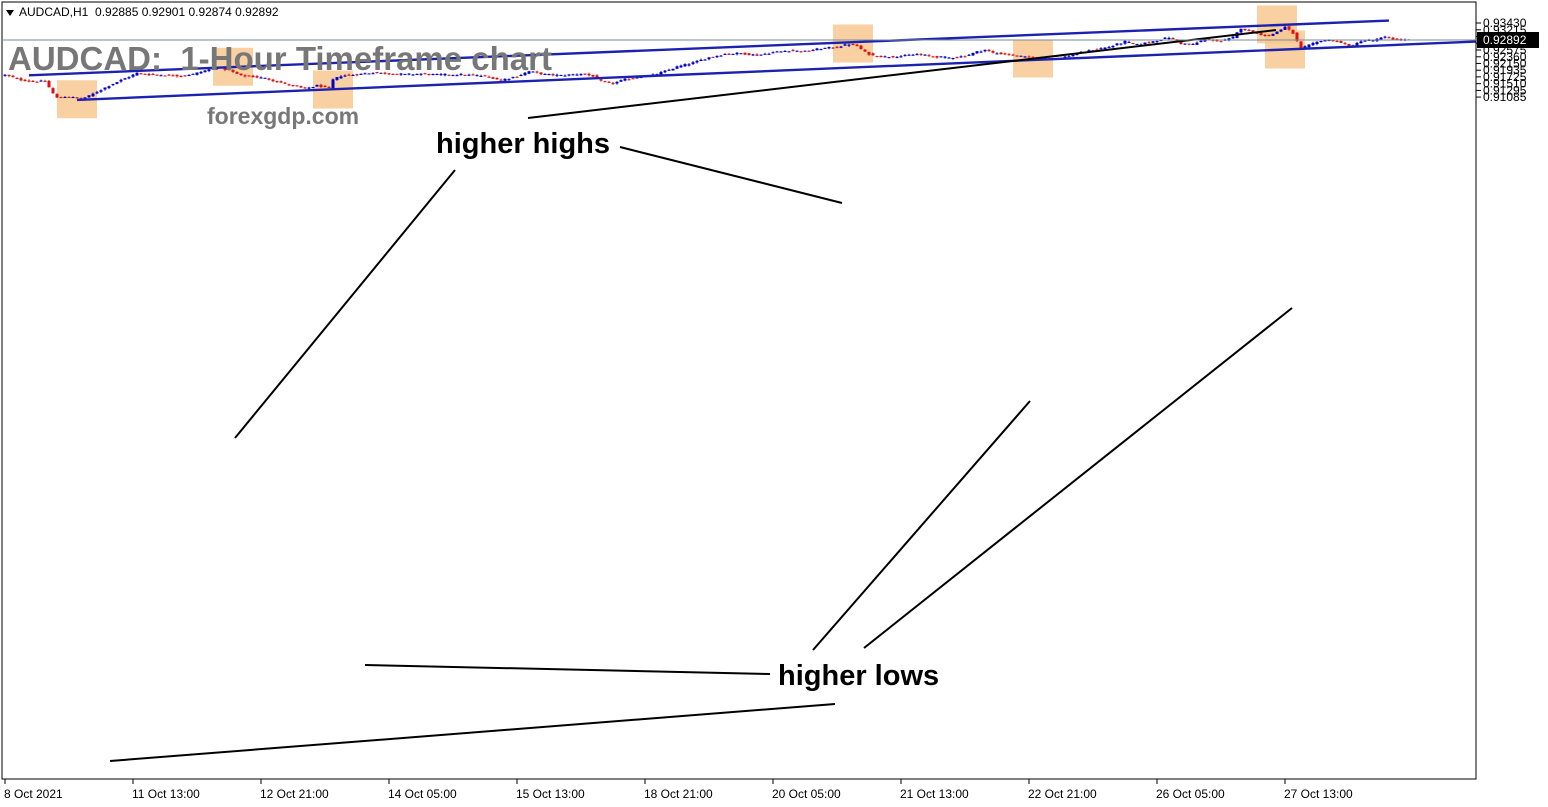 This screenshot has width=1548, height=807. What do you see at coordinates (422, 794) in the screenshot?
I see `x-tick-label: 14 Oct 05:00` at bounding box center [422, 794].